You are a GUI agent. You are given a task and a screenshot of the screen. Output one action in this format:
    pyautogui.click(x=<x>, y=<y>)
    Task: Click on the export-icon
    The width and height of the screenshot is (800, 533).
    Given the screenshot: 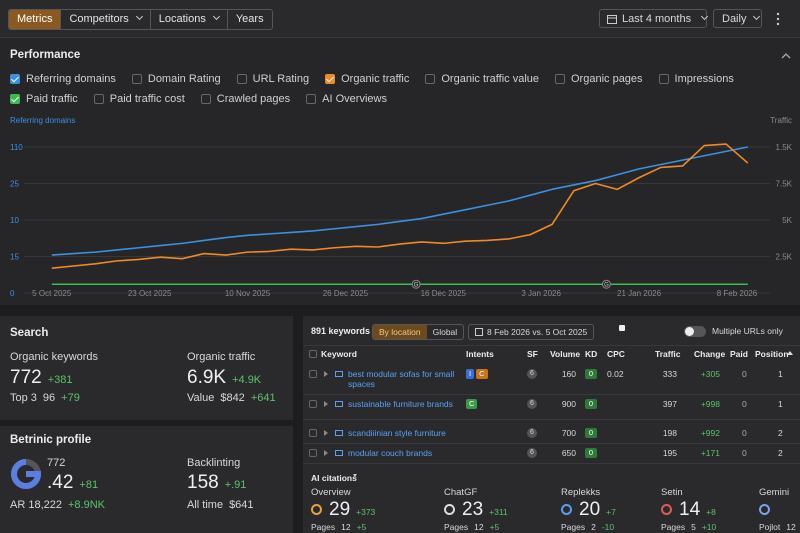 What is the action you would take?
    pyautogui.click(x=622, y=328)
    